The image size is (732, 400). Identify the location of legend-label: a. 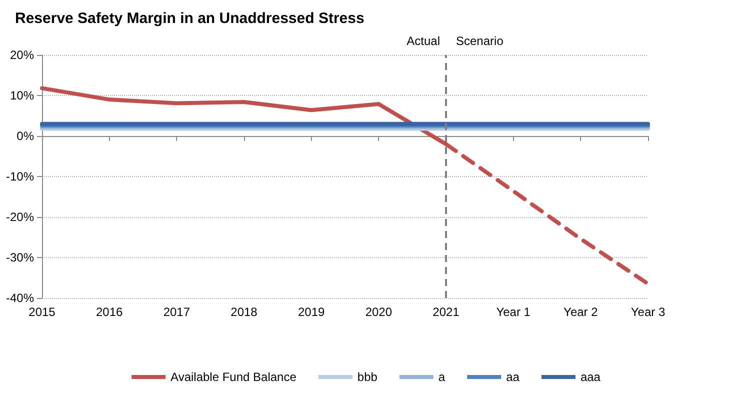
(442, 377).